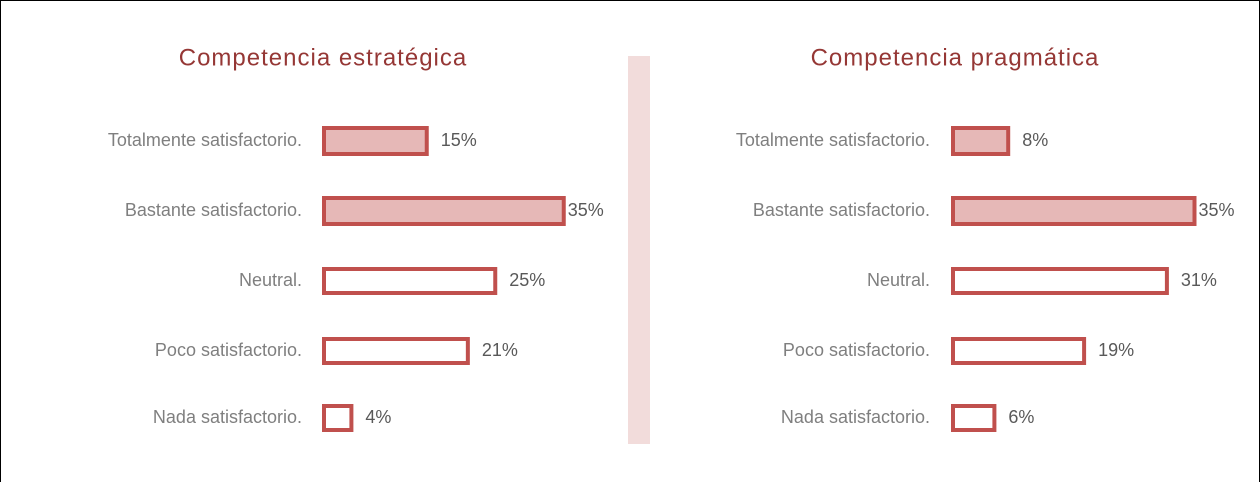  I want to click on chart-title: Competencia estratégica, so click(323, 57).